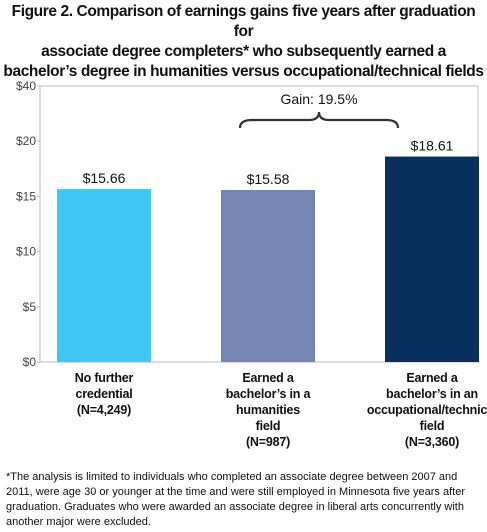 This screenshot has height=532, width=487. Describe the element at coordinates (268, 179) in the screenshot. I see `value-label: $15.58` at that location.